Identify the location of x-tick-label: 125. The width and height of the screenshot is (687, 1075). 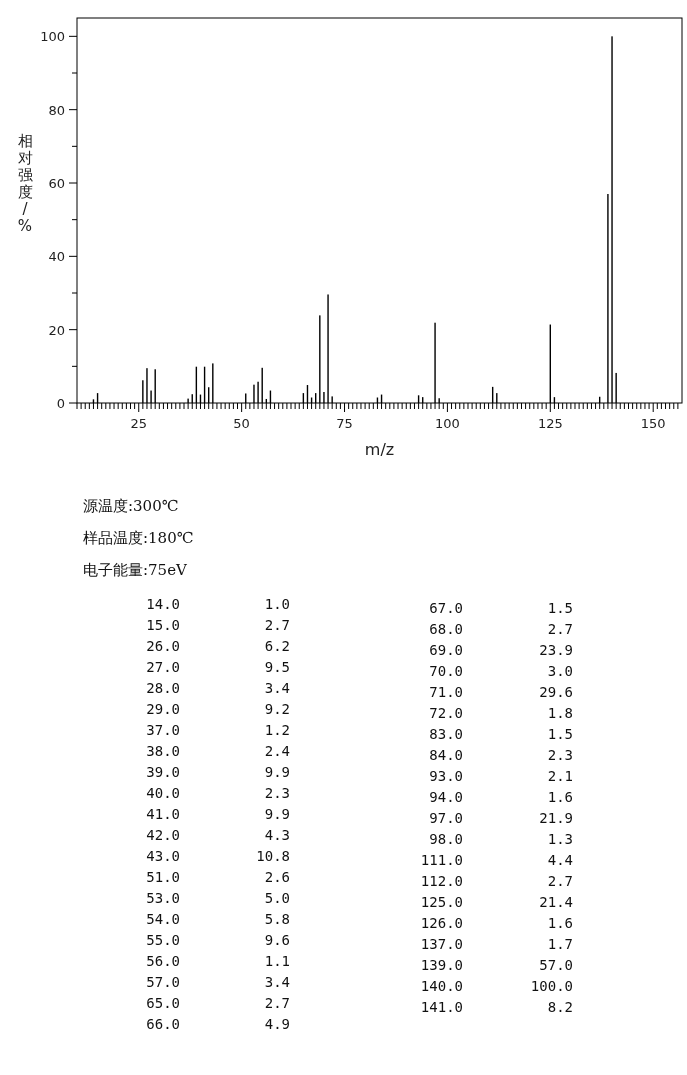
(550, 423).